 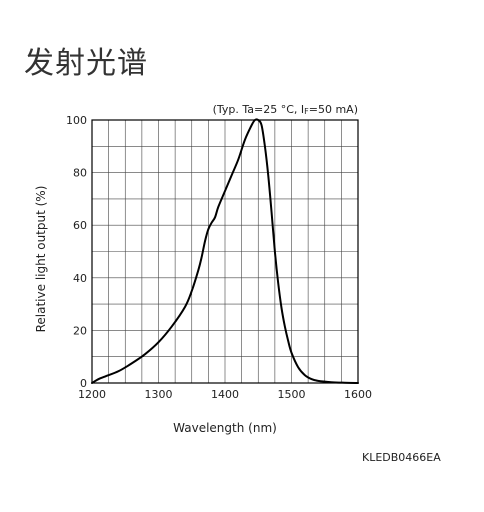 What do you see at coordinates (358, 394) in the screenshot?
I see `x-tick-label: 1600` at bounding box center [358, 394].